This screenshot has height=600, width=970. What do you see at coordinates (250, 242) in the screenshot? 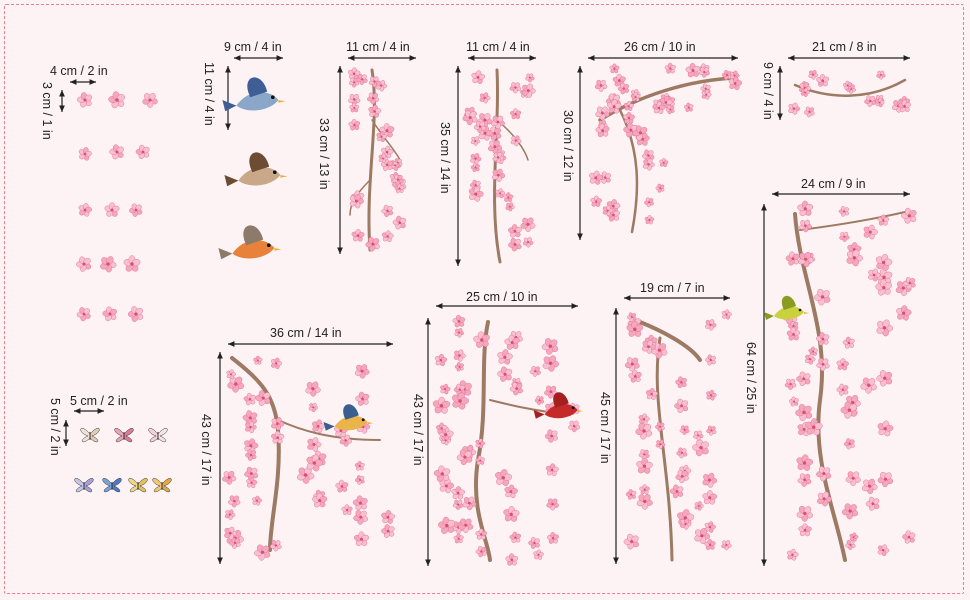
I see `robin-icon` at bounding box center [250, 242].